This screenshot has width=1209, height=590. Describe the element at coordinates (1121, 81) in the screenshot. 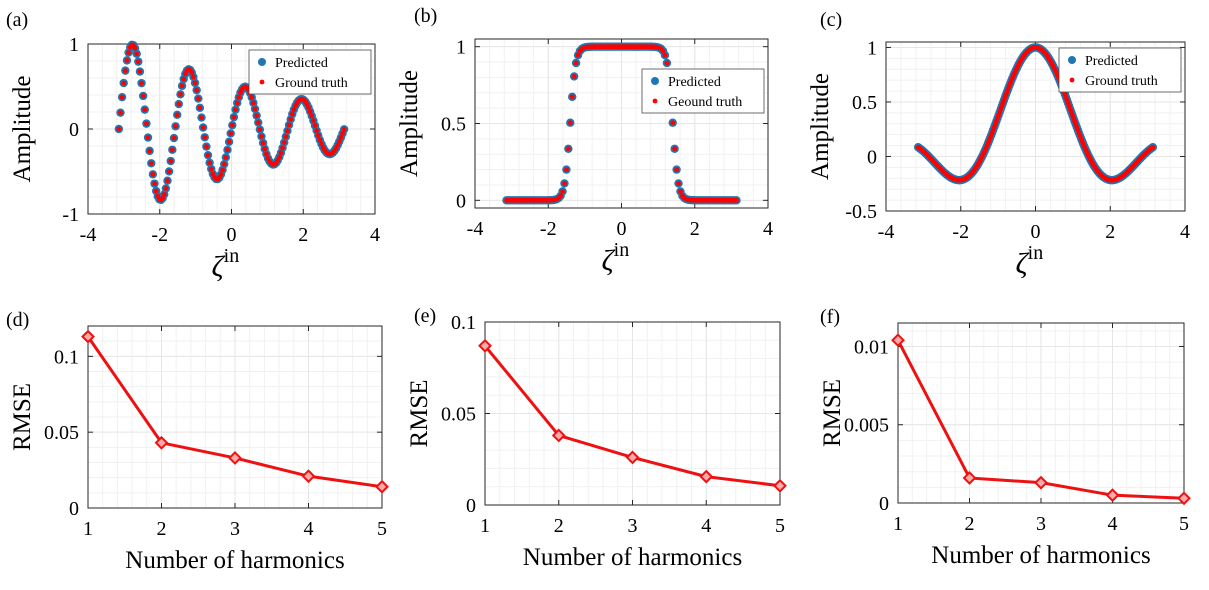

I see `legend-label: Ground truth` at that location.